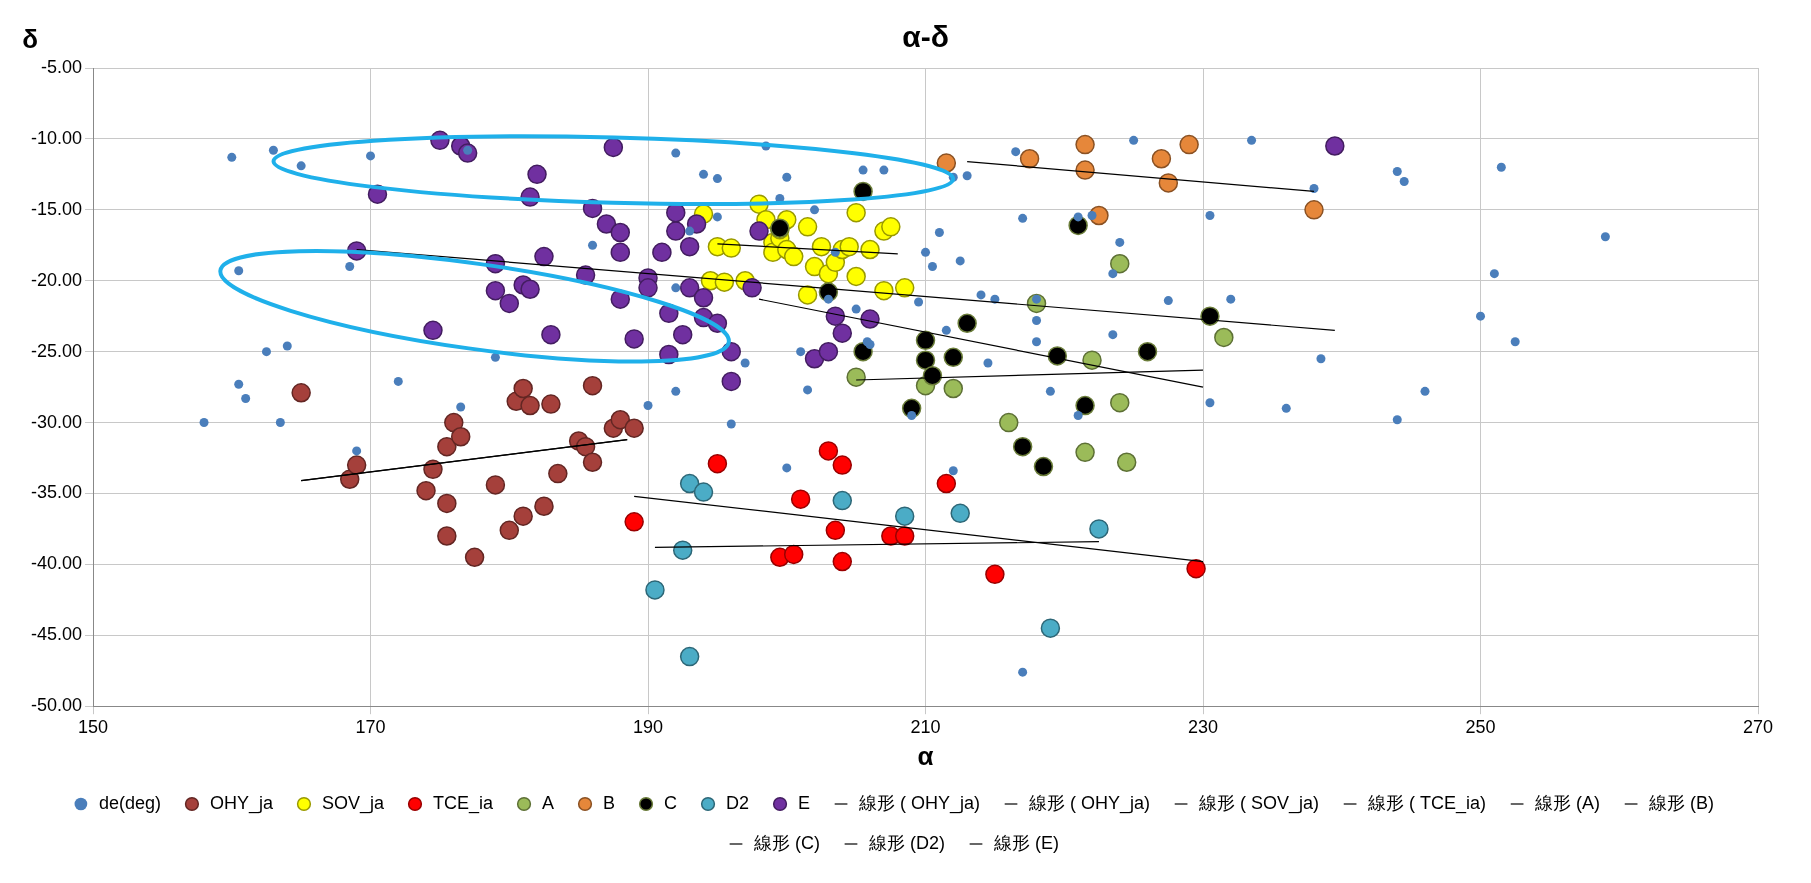  Describe the element at coordinates (129, 802) in the screenshot. I see `legend-label: de(deg)` at that location.